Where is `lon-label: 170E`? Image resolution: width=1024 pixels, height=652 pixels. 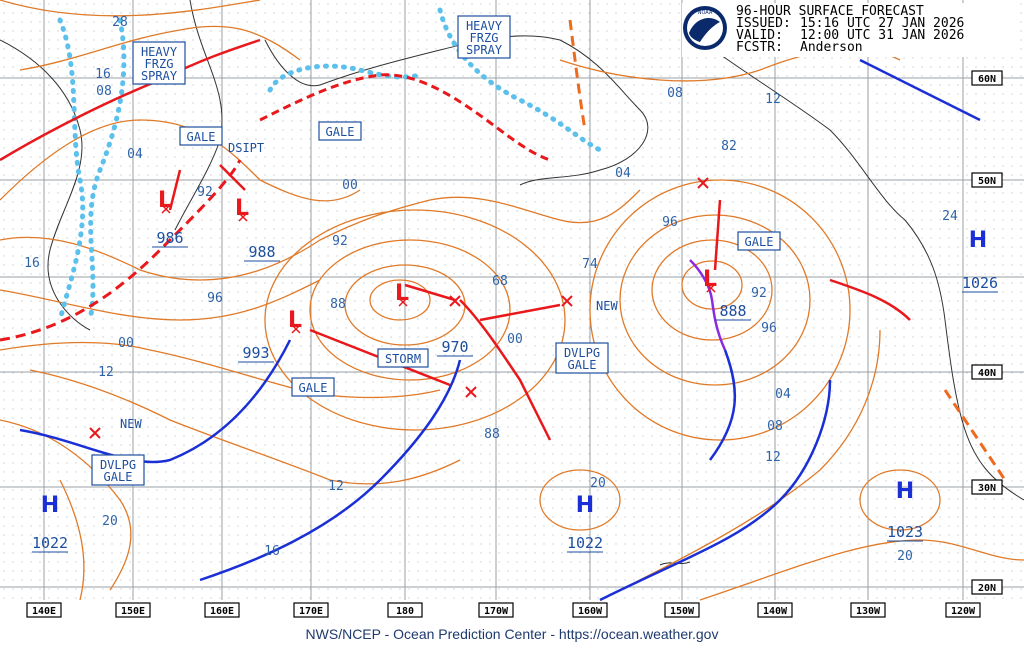 lon-label: 170E is located at coordinates (311, 611).